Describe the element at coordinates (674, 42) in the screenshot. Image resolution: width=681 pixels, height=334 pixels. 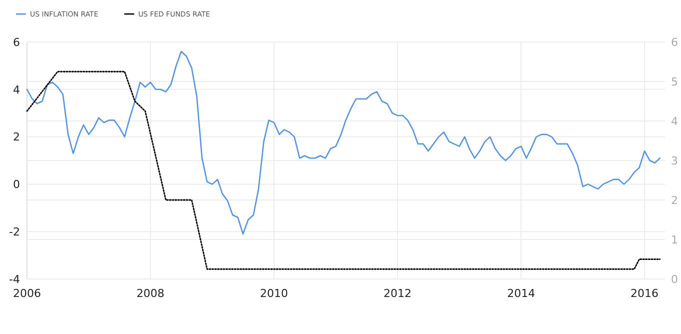
I see `y2-tick-label: 6` at that location.